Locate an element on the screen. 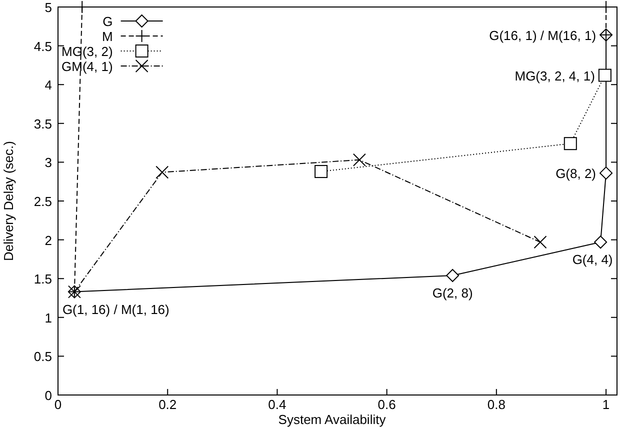 This screenshot has width=629, height=427. y-axis-title: Delivery Delay (sec.) is located at coordinates (8, 201).